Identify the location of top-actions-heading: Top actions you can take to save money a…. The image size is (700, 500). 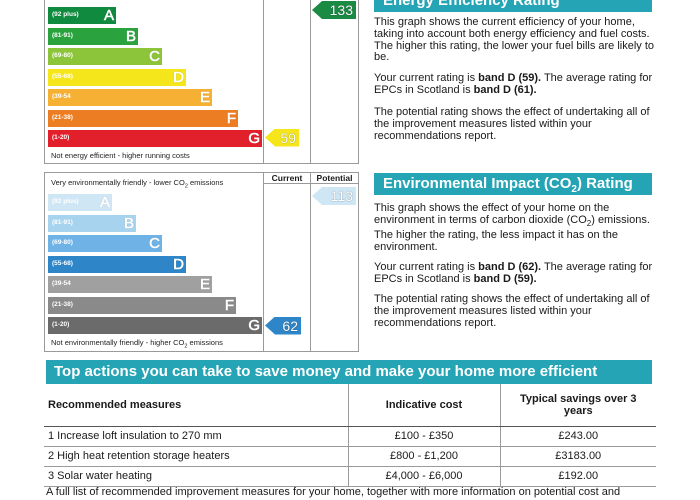
(349, 372).